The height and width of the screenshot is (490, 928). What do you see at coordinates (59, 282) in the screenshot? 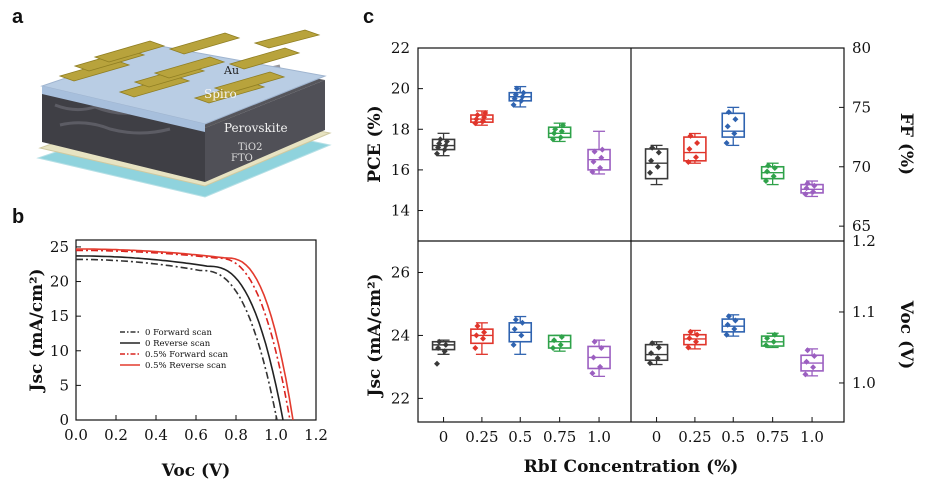
I see `jv-y-tick-label: 20` at bounding box center [59, 282].